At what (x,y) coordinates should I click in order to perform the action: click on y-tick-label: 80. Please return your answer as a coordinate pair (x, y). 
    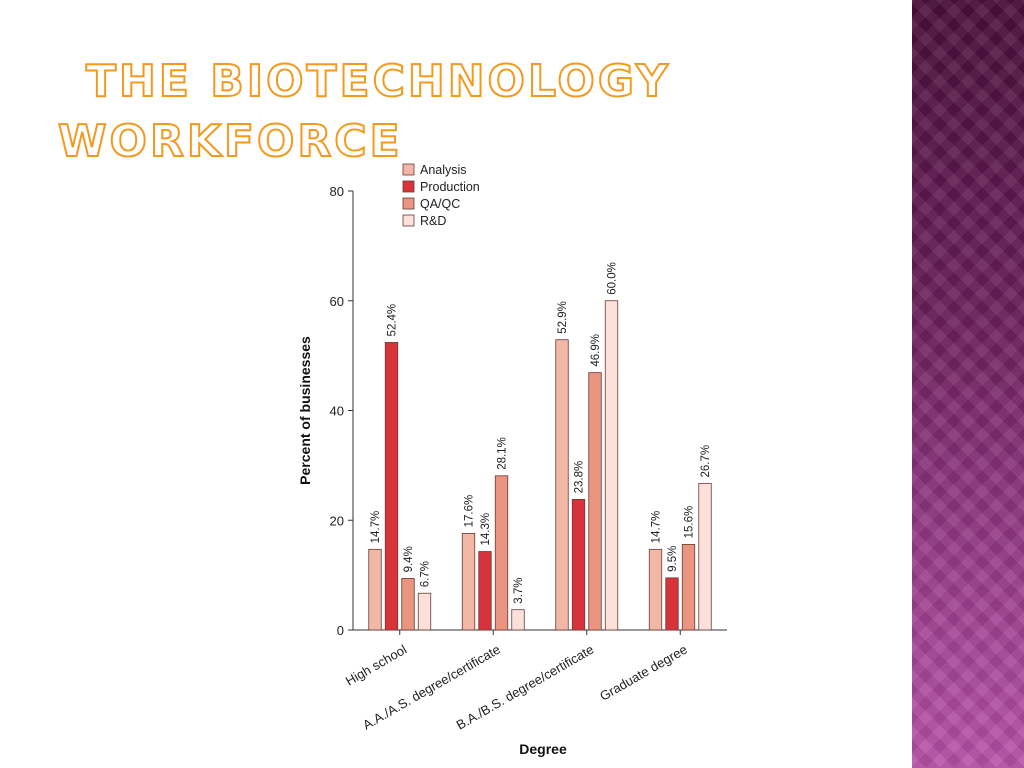
    Looking at the image, I should click on (337, 191).